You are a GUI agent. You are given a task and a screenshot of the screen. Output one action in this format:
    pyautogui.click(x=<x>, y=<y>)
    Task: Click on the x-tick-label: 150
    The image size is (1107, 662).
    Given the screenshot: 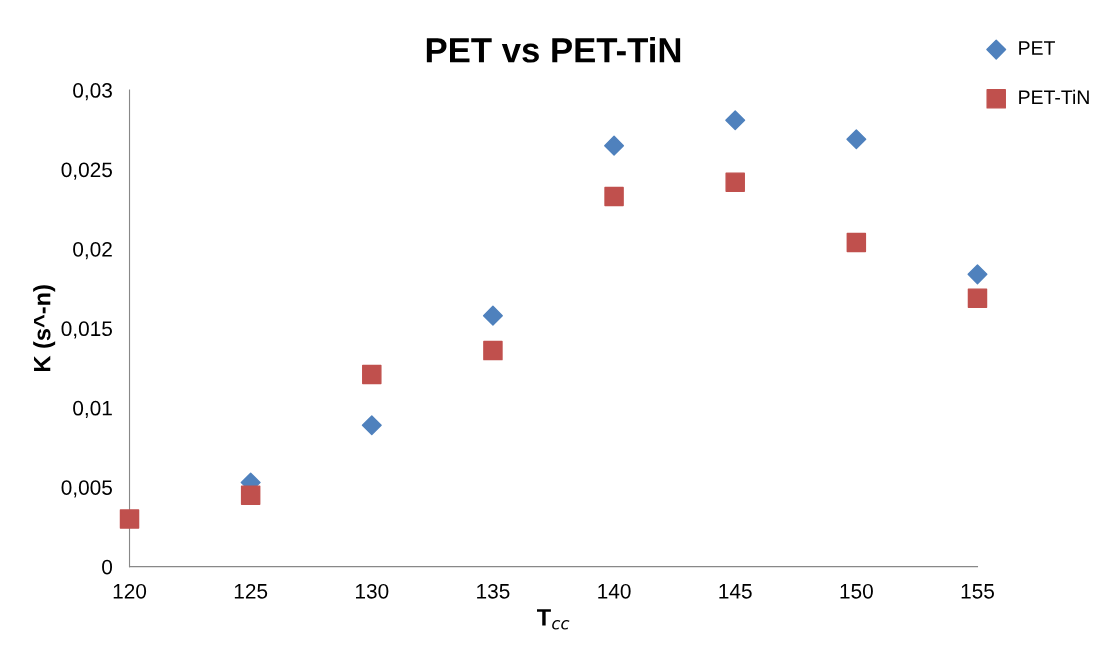 What is the action you would take?
    pyautogui.click(x=856, y=591)
    